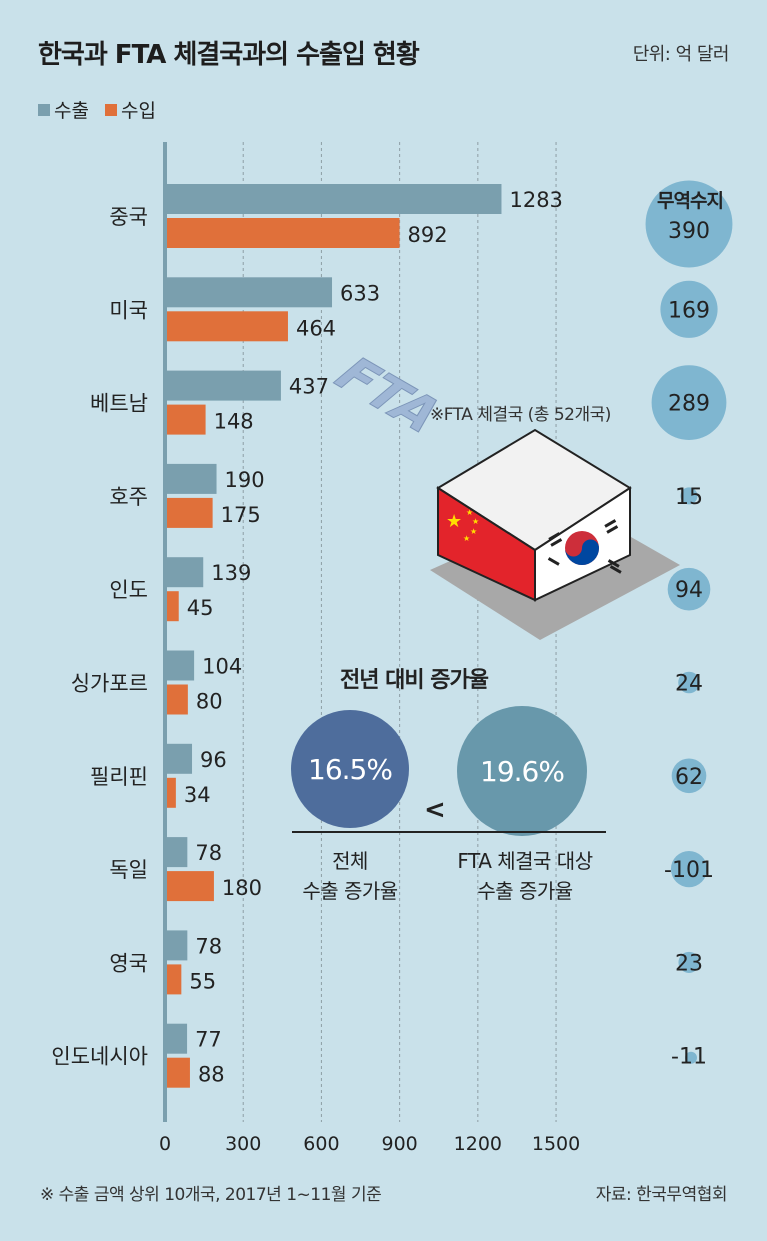 This screenshot has width=767, height=1241. I want to click on balance-value-6: 62, so click(689, 777).